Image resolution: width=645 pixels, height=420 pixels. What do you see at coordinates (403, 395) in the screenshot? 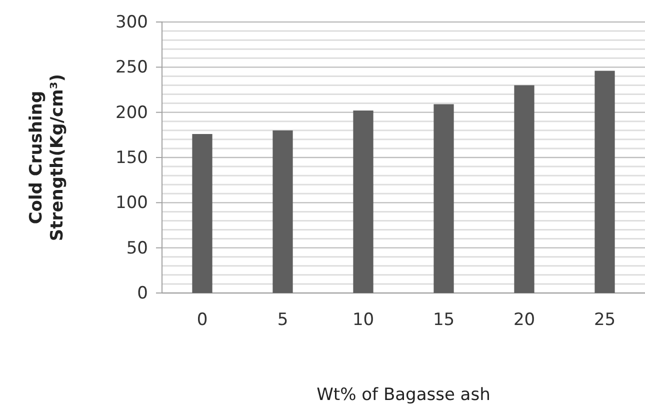
I see `x-axis-title: Wt% of Bagasse ash` at bounding box center [403, 395].